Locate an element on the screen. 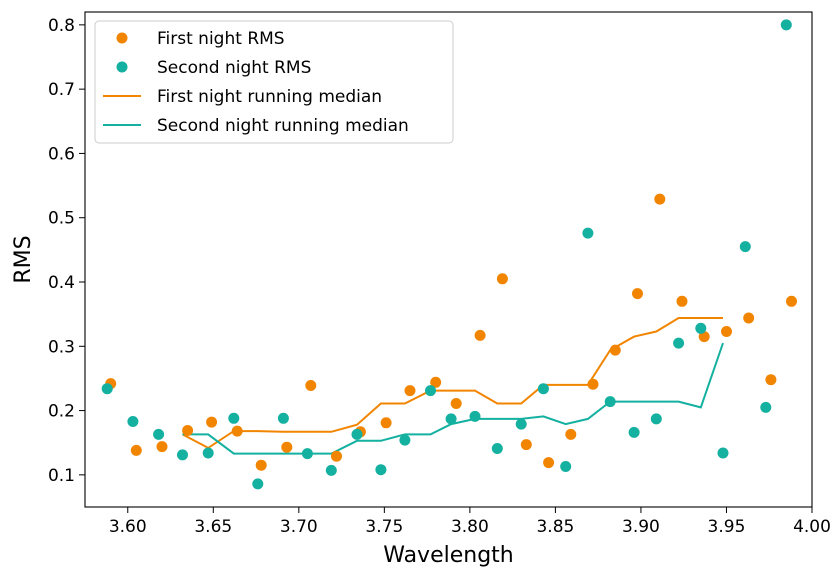 Image resolution: width=830 pixels, height=579 pixels. x-axis: 3.60 3.65 3.70 3.75 3.80 3.85 3.90 3.95 4.00 is located at coordinates (469, 522).